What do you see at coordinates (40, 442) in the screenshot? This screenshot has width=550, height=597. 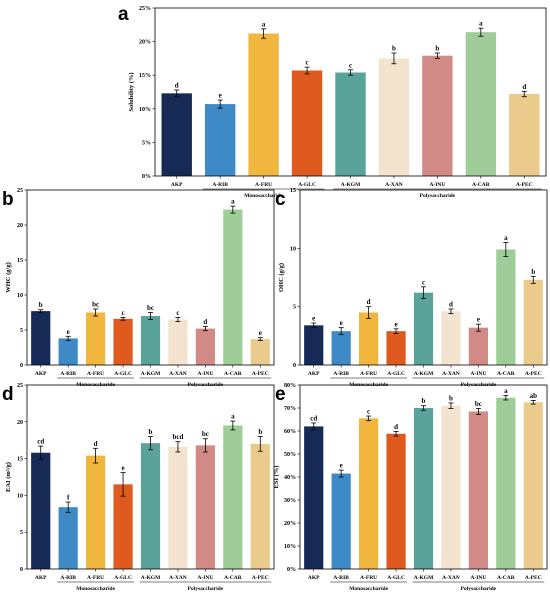 I see `significance-label: cd` at bounding box center [40, 442].